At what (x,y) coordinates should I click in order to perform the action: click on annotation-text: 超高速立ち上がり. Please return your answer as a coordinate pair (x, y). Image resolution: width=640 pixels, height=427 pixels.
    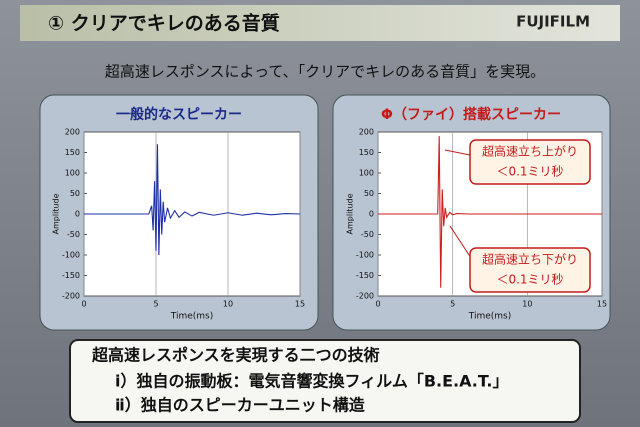
    Looking at the image, I should click on (530, 151).